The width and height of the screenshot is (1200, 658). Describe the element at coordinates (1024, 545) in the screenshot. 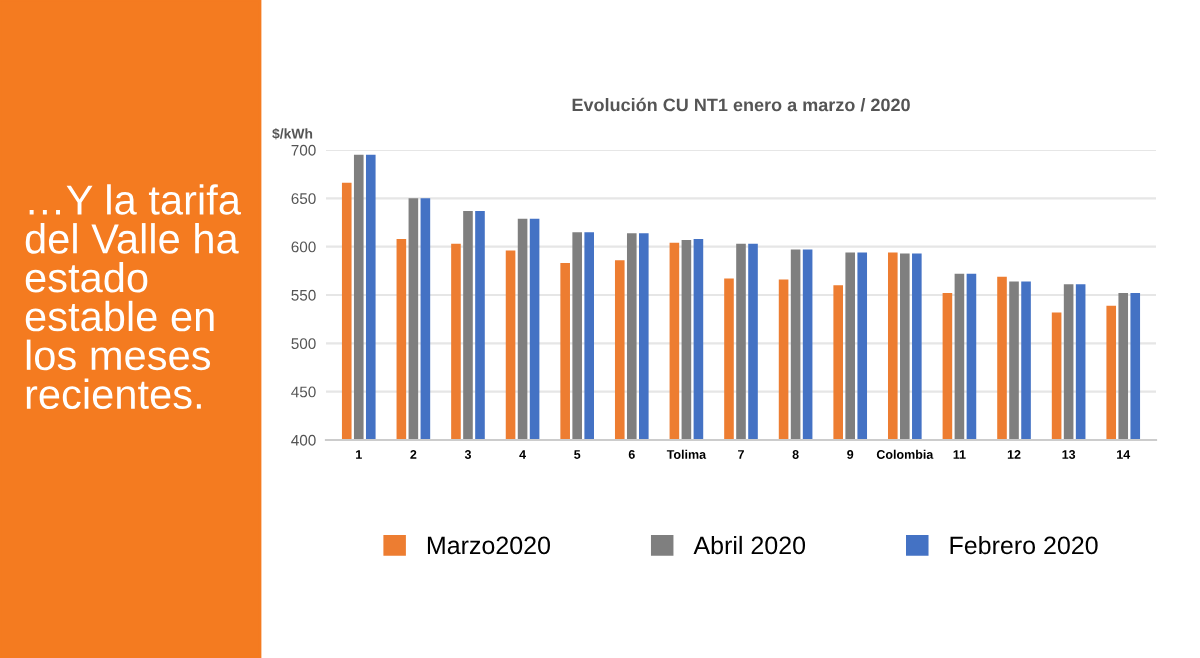

I see `legend-label: Febrero 2020` at that location.